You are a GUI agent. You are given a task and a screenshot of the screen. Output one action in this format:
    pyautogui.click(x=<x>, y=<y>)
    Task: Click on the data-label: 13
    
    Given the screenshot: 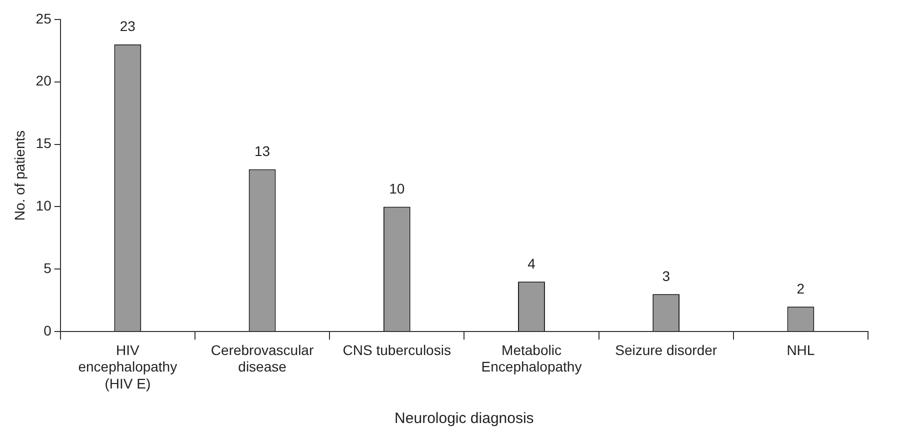 What is the action you would take?
    pyautogui.click(x=262, y=151)
    